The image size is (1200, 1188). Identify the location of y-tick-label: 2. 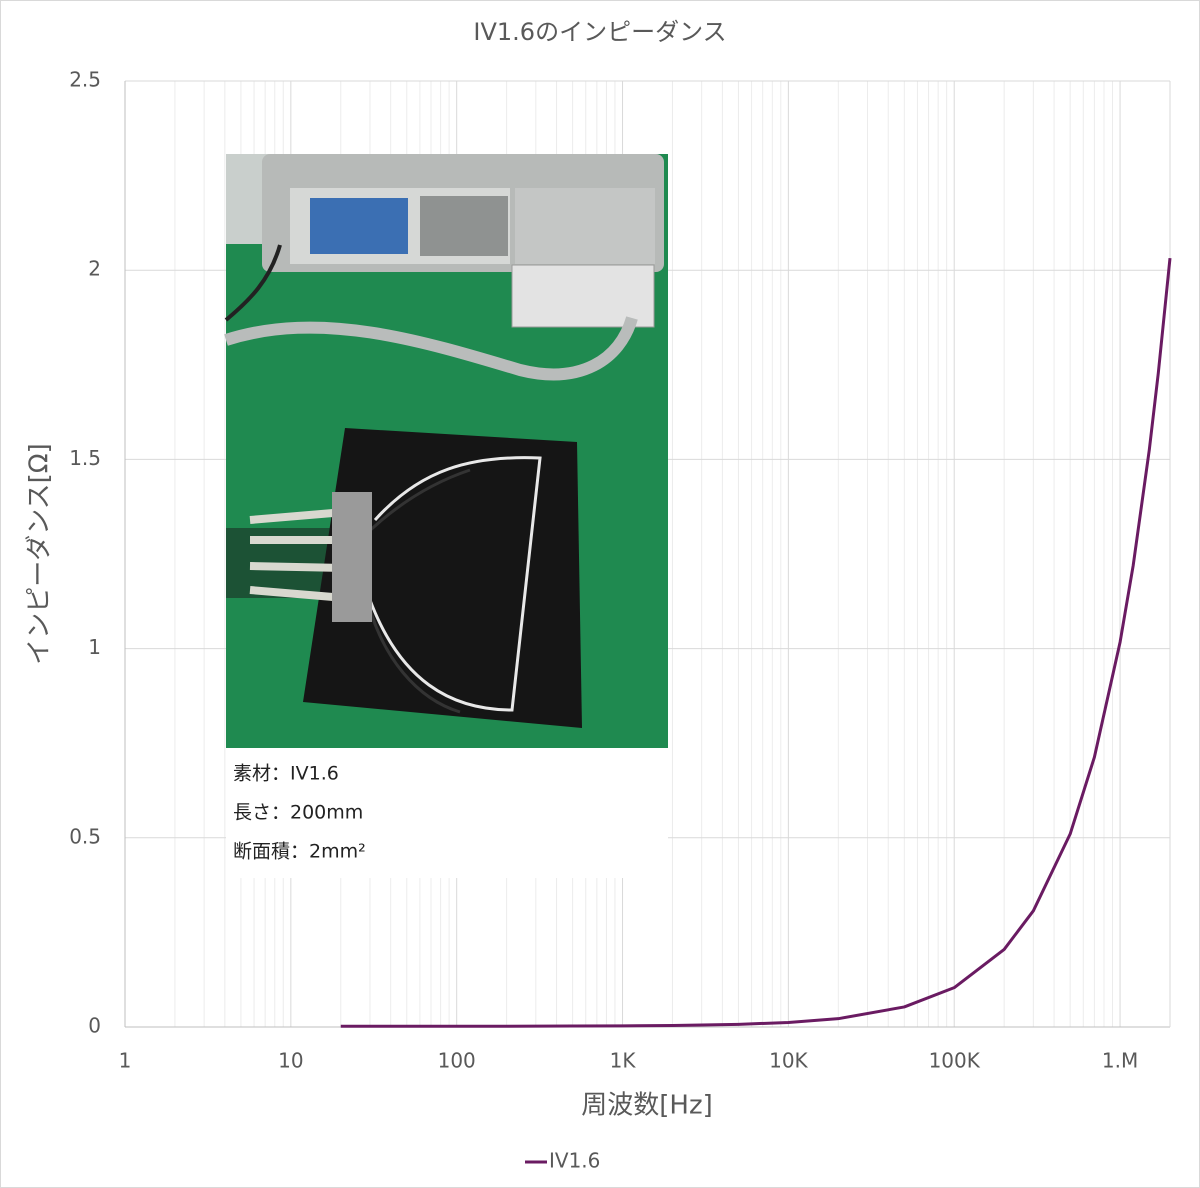
(94, 269).